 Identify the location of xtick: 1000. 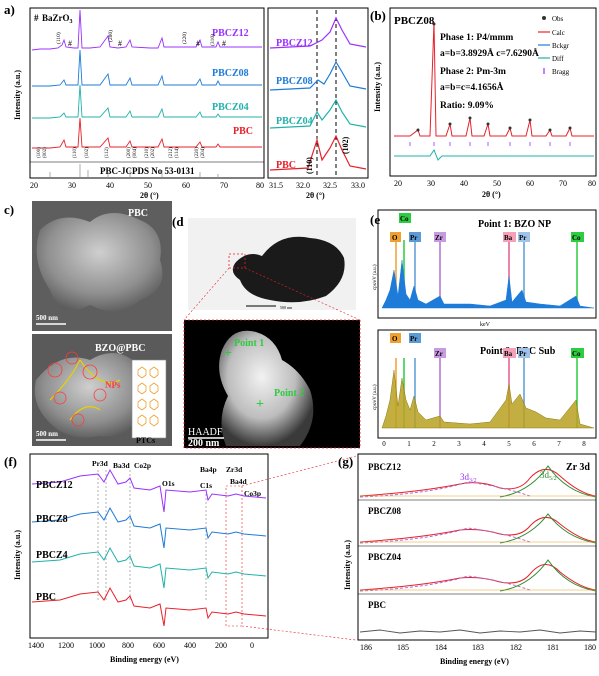
(97, 645).